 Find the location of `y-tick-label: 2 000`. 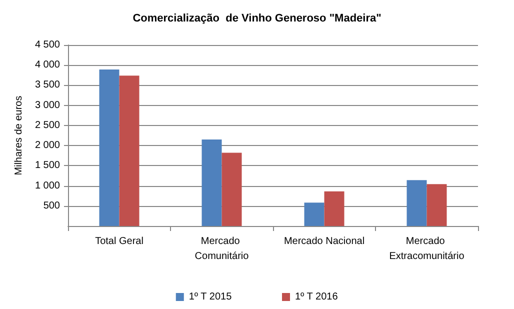

y-tick-label: 2 000 is located at coordinates (47, 146).